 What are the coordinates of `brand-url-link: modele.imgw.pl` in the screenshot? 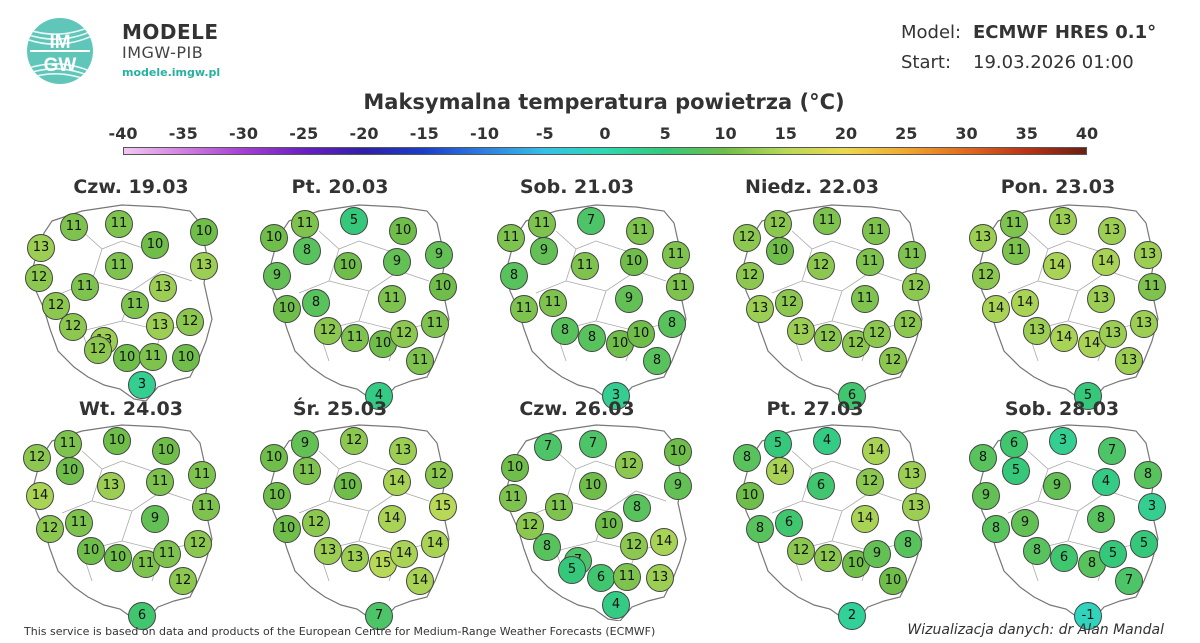 It's located at (171, 72).